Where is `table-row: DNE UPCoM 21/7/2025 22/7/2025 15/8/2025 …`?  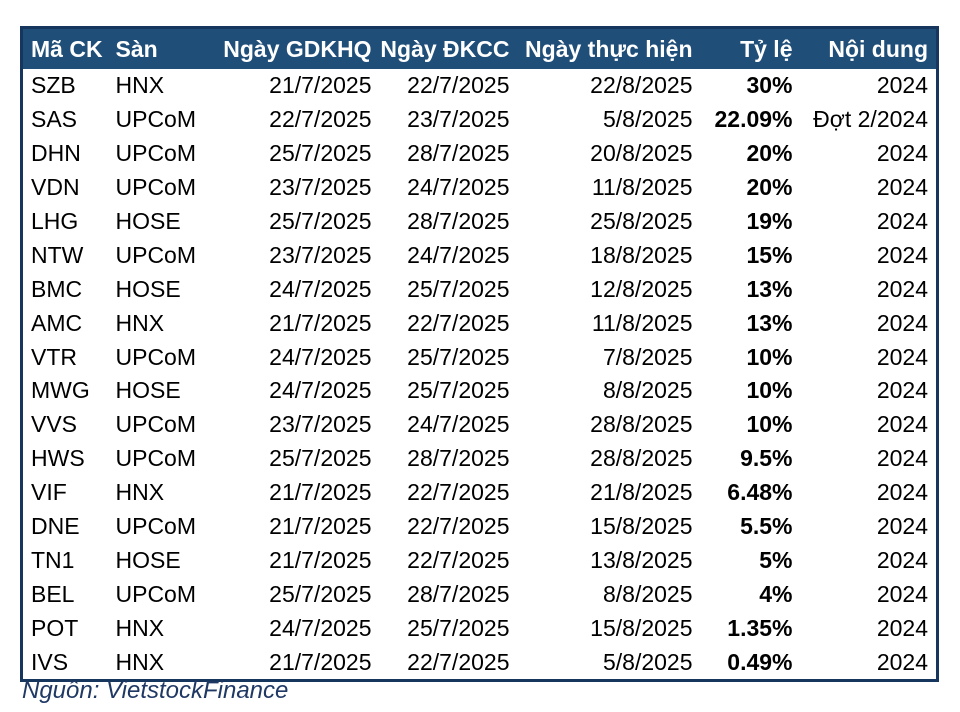
table-row: DNE UPCoM 21/7/2025 22/7/2025 15/8/2025 … is located at coordinates (479, 526).